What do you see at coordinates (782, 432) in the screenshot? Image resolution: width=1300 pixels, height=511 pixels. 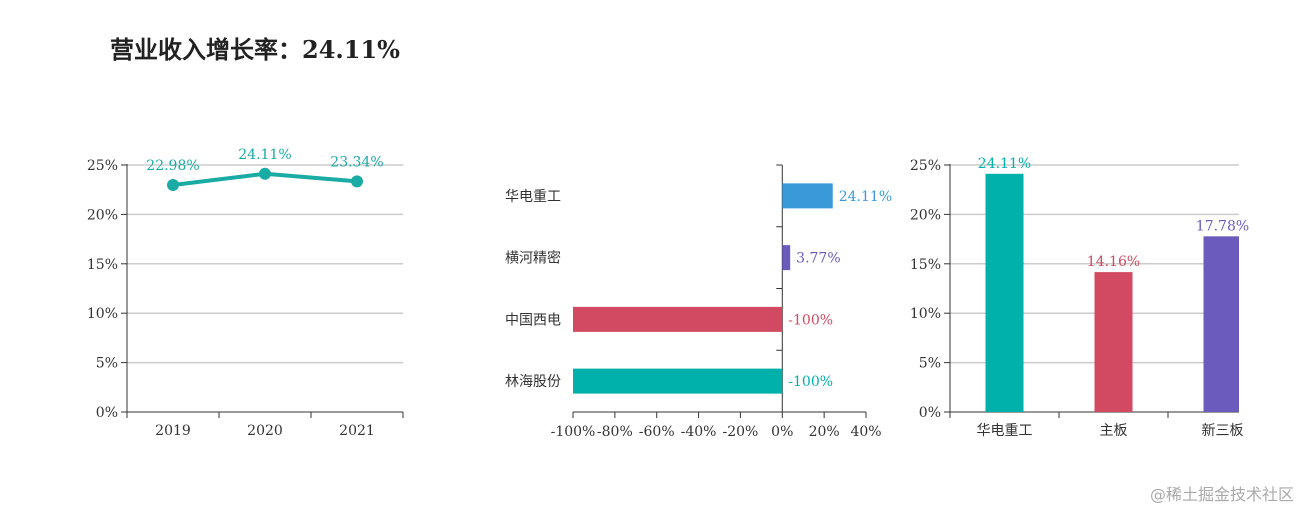 I see `x-tick-label: 0%` at bounding box center [782, 432].